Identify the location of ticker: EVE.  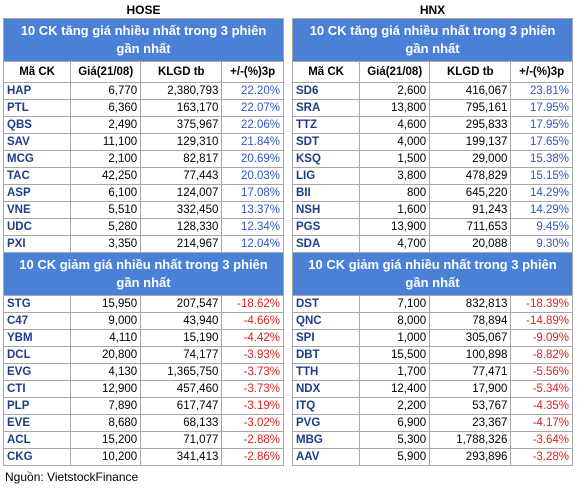
(37, 423).